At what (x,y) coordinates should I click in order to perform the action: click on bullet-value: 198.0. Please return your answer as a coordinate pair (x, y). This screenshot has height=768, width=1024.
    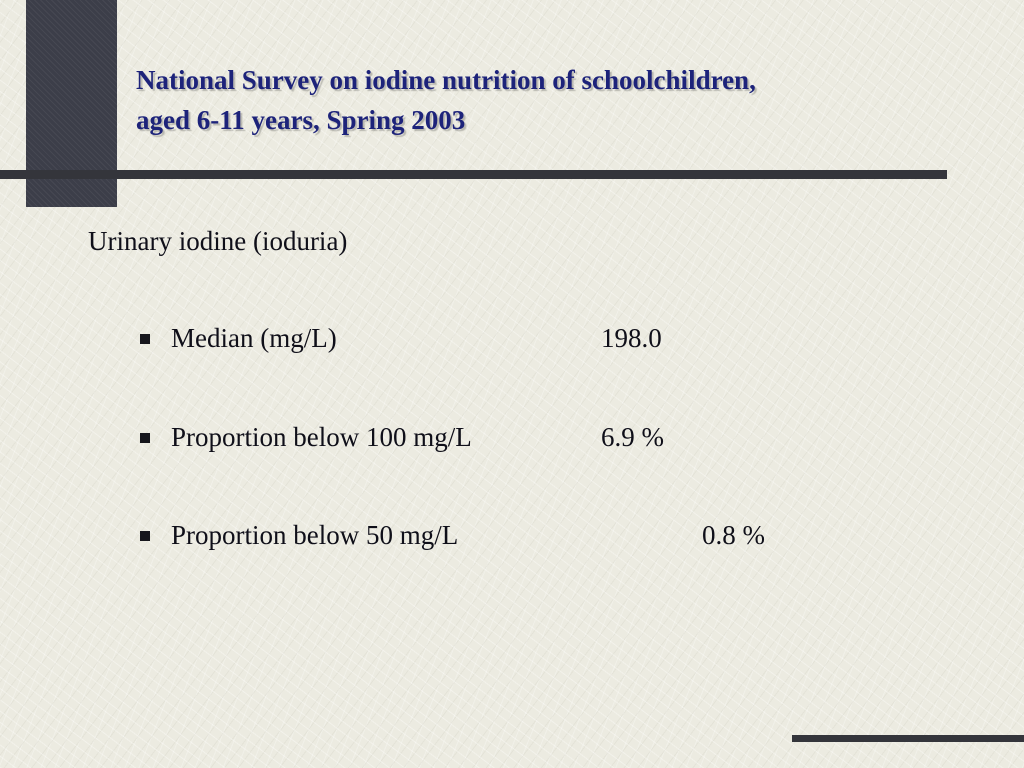
    Looking at the image, I should click on (631, 338).